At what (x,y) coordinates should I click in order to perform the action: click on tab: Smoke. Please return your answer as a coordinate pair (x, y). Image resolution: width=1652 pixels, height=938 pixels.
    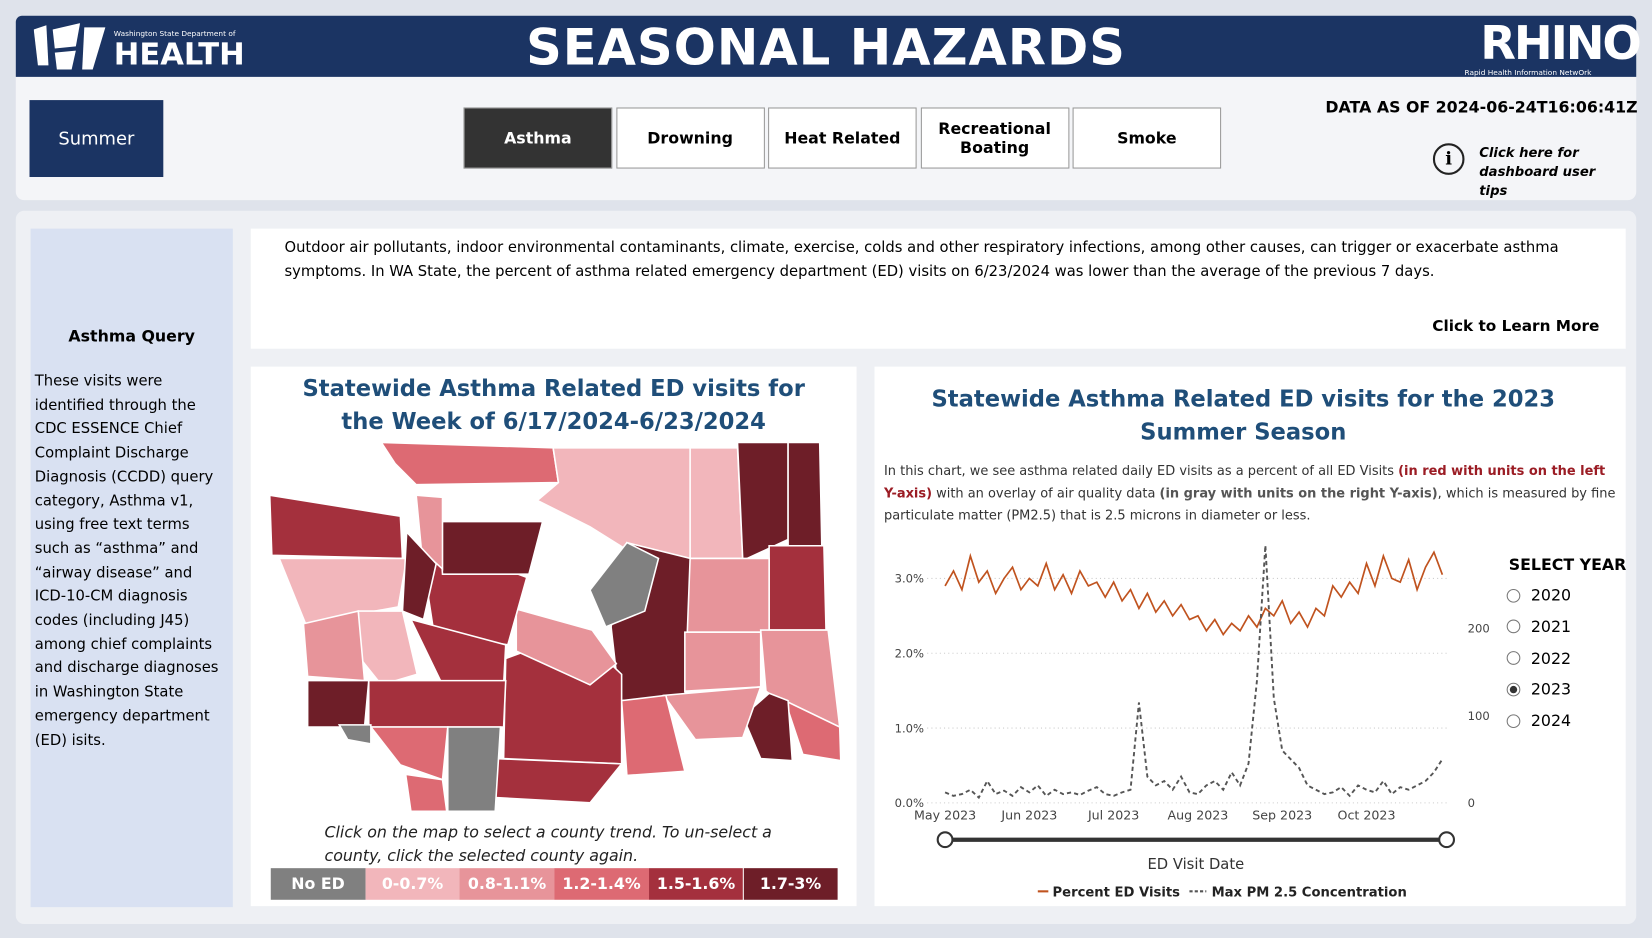
    Looking at the image, I should click on (1147, 138).